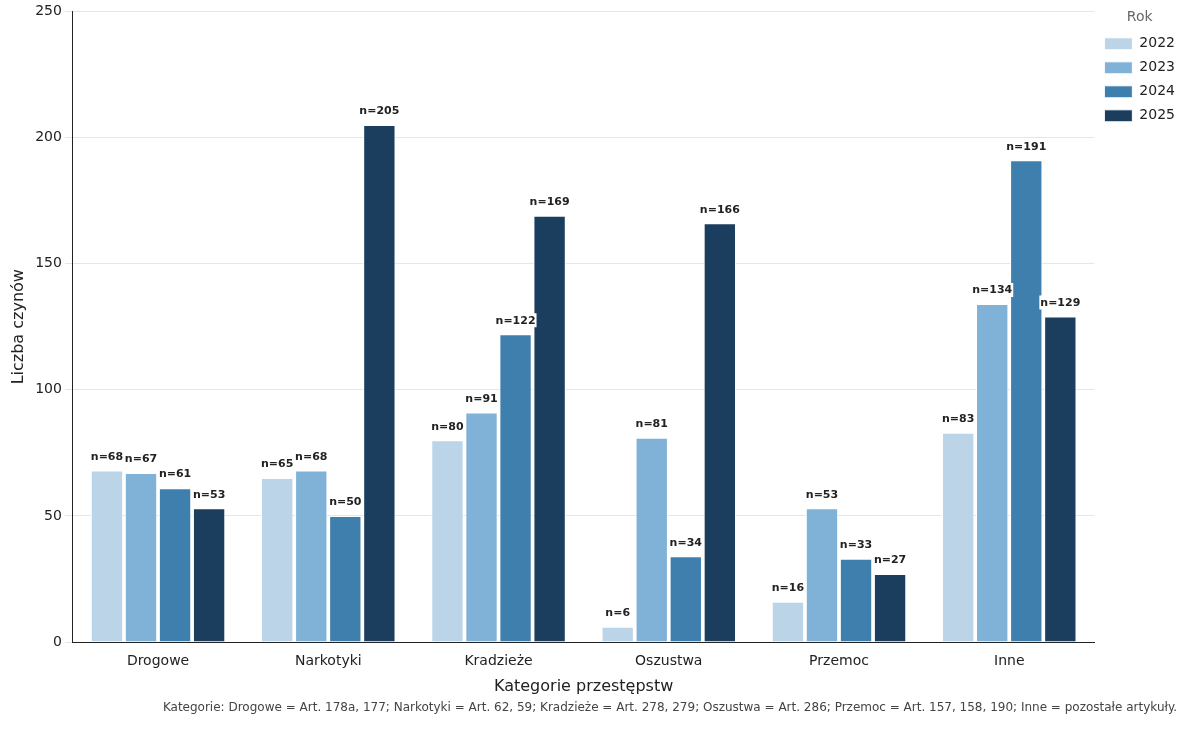 The image size is (1190, 740). Describe the element at coordinates (992, 290) in the screenshot. I see `data-label: n=134` at that location.